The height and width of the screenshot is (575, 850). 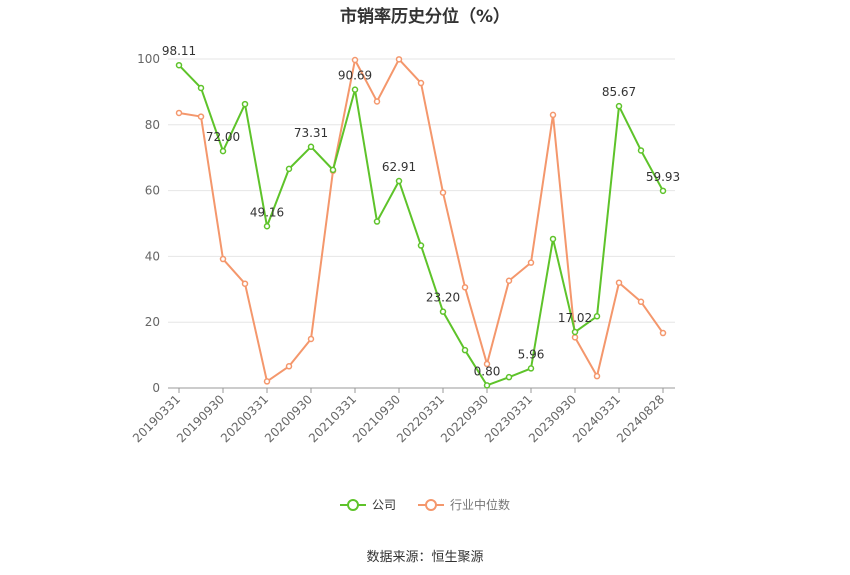 I want to click on y-tick-label: 0, so click(x=156, y=388).